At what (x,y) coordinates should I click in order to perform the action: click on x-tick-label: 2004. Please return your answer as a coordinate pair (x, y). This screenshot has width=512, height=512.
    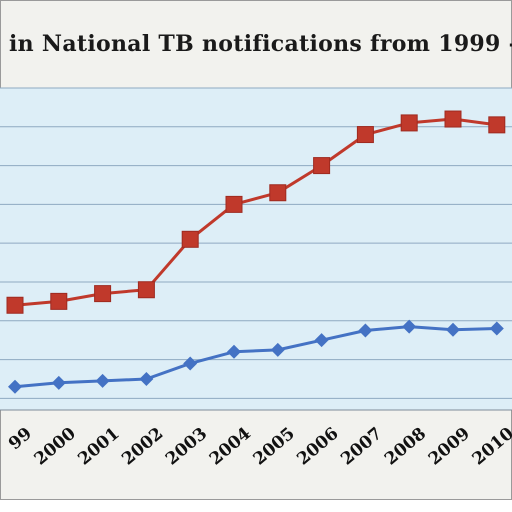
    Looking at the image, I should click on (230, 447).